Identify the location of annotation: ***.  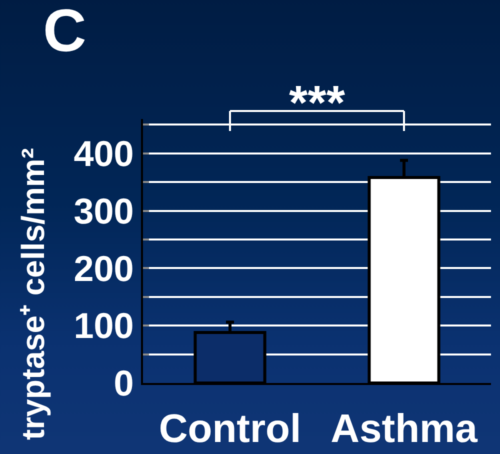
(317, 103).